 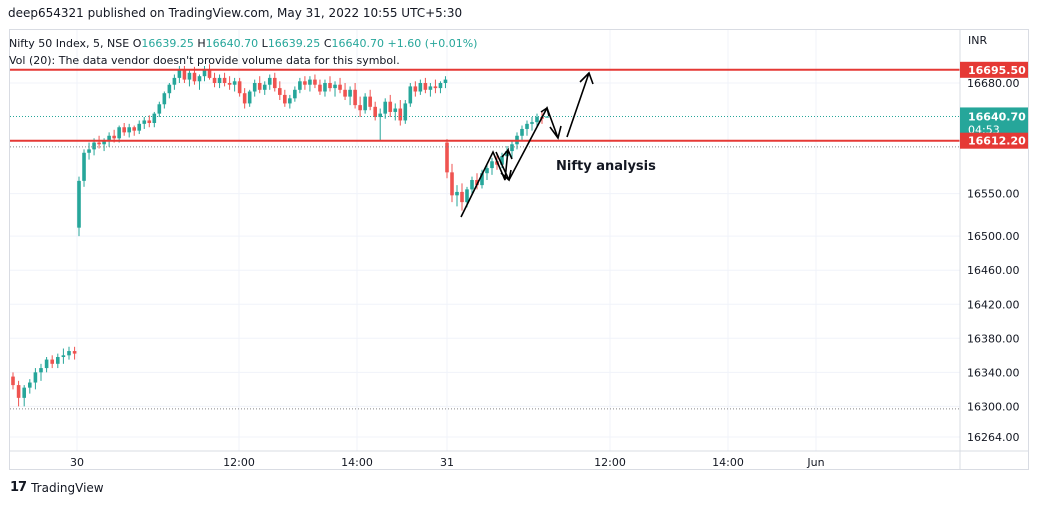 I want to click on close-value: 16640.70, so click(x=358, y=43).